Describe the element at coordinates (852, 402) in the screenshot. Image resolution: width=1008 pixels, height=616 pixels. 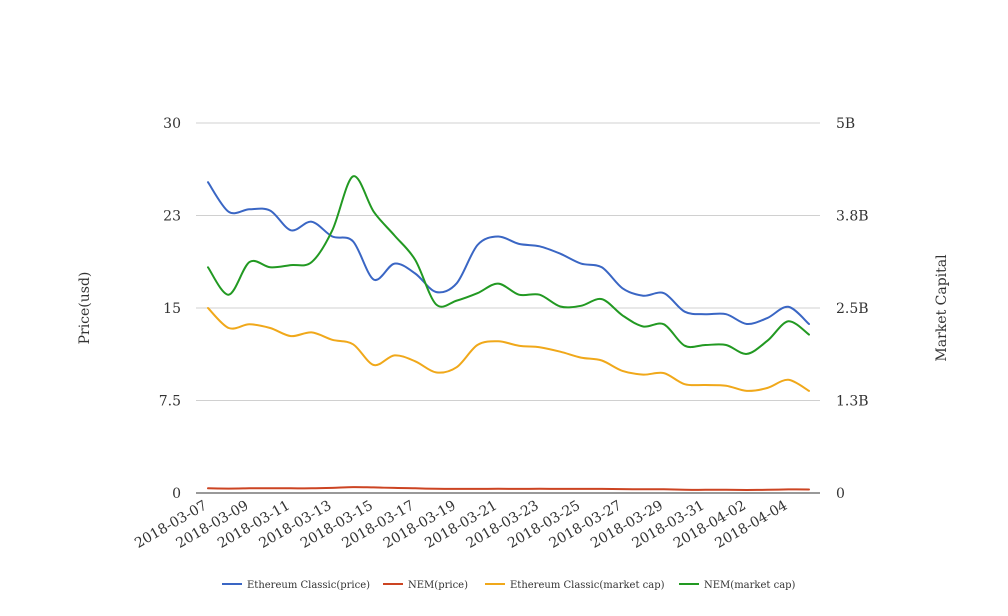
I see `y-right-tick-label: 1.3B` at that location.